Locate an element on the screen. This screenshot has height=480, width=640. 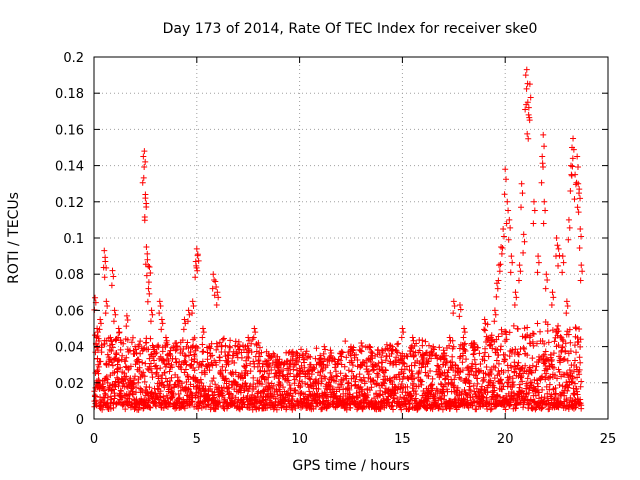
y-tick-label: 0.14 is located at coordinates (69, 167).